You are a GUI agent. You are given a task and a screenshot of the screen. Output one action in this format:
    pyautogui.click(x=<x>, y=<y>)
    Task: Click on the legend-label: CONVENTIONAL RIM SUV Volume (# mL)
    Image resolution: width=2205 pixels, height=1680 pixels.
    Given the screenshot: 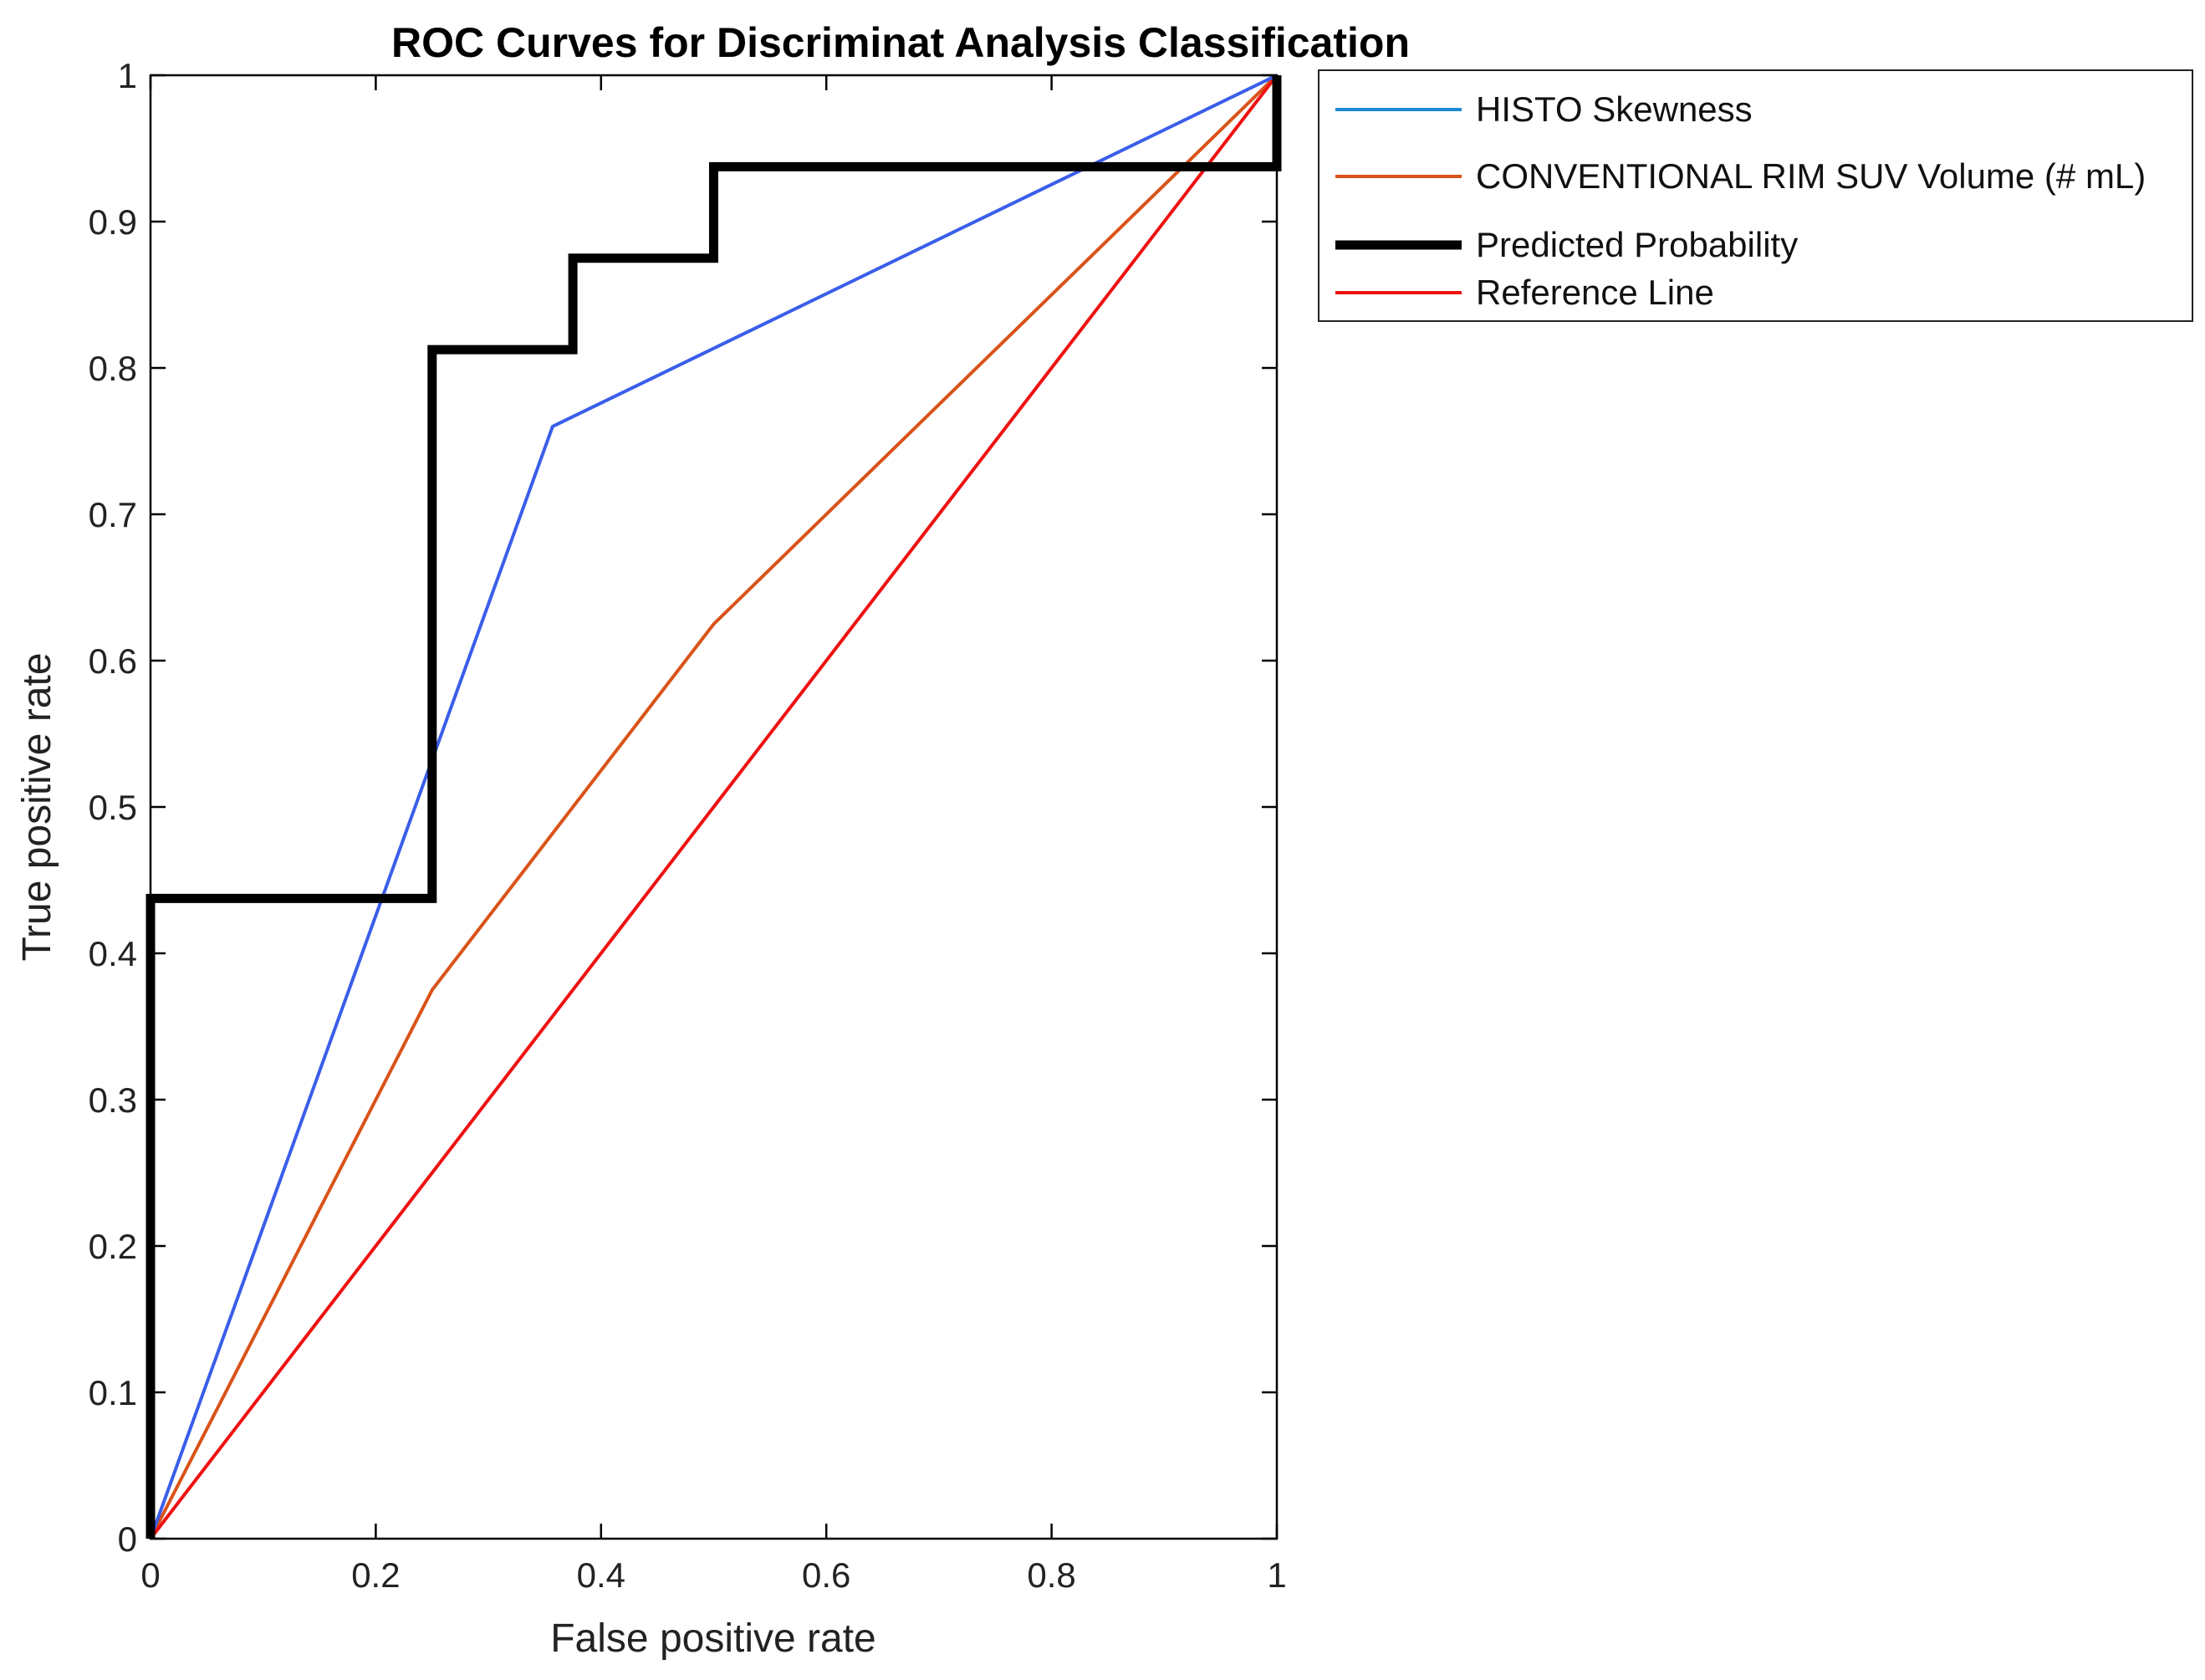 What is the action you would take?
    pyautogui.click(x=1811, y=176)
    